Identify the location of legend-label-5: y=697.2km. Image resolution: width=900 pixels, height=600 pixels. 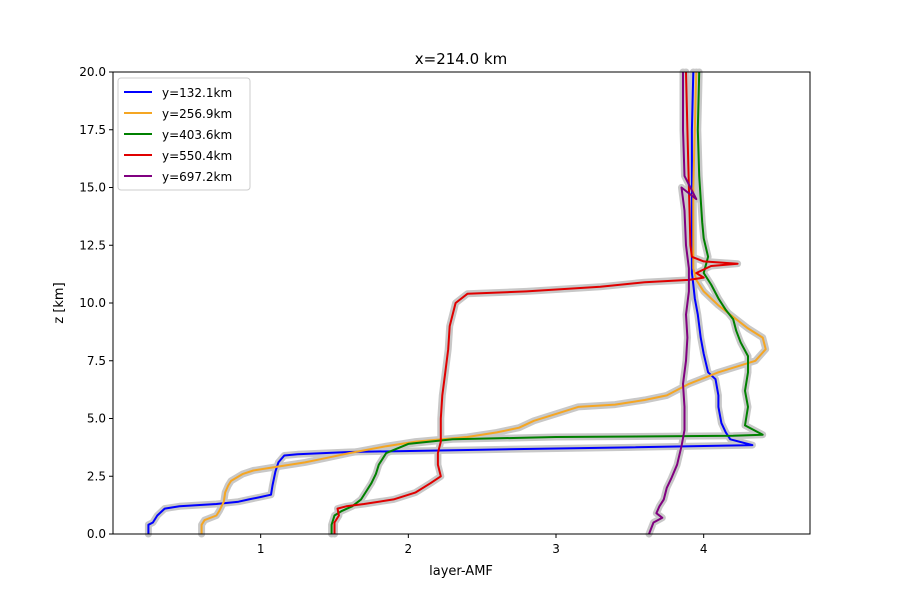
(197, 177).